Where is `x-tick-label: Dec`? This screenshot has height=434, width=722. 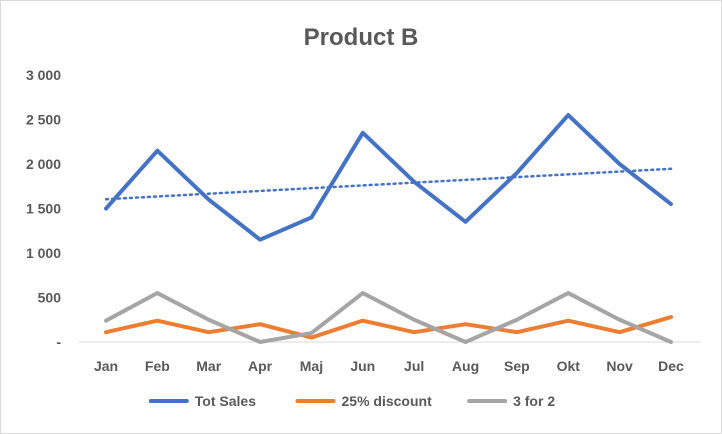
x-tick-label: Dec is located at coordinates (671, 366).